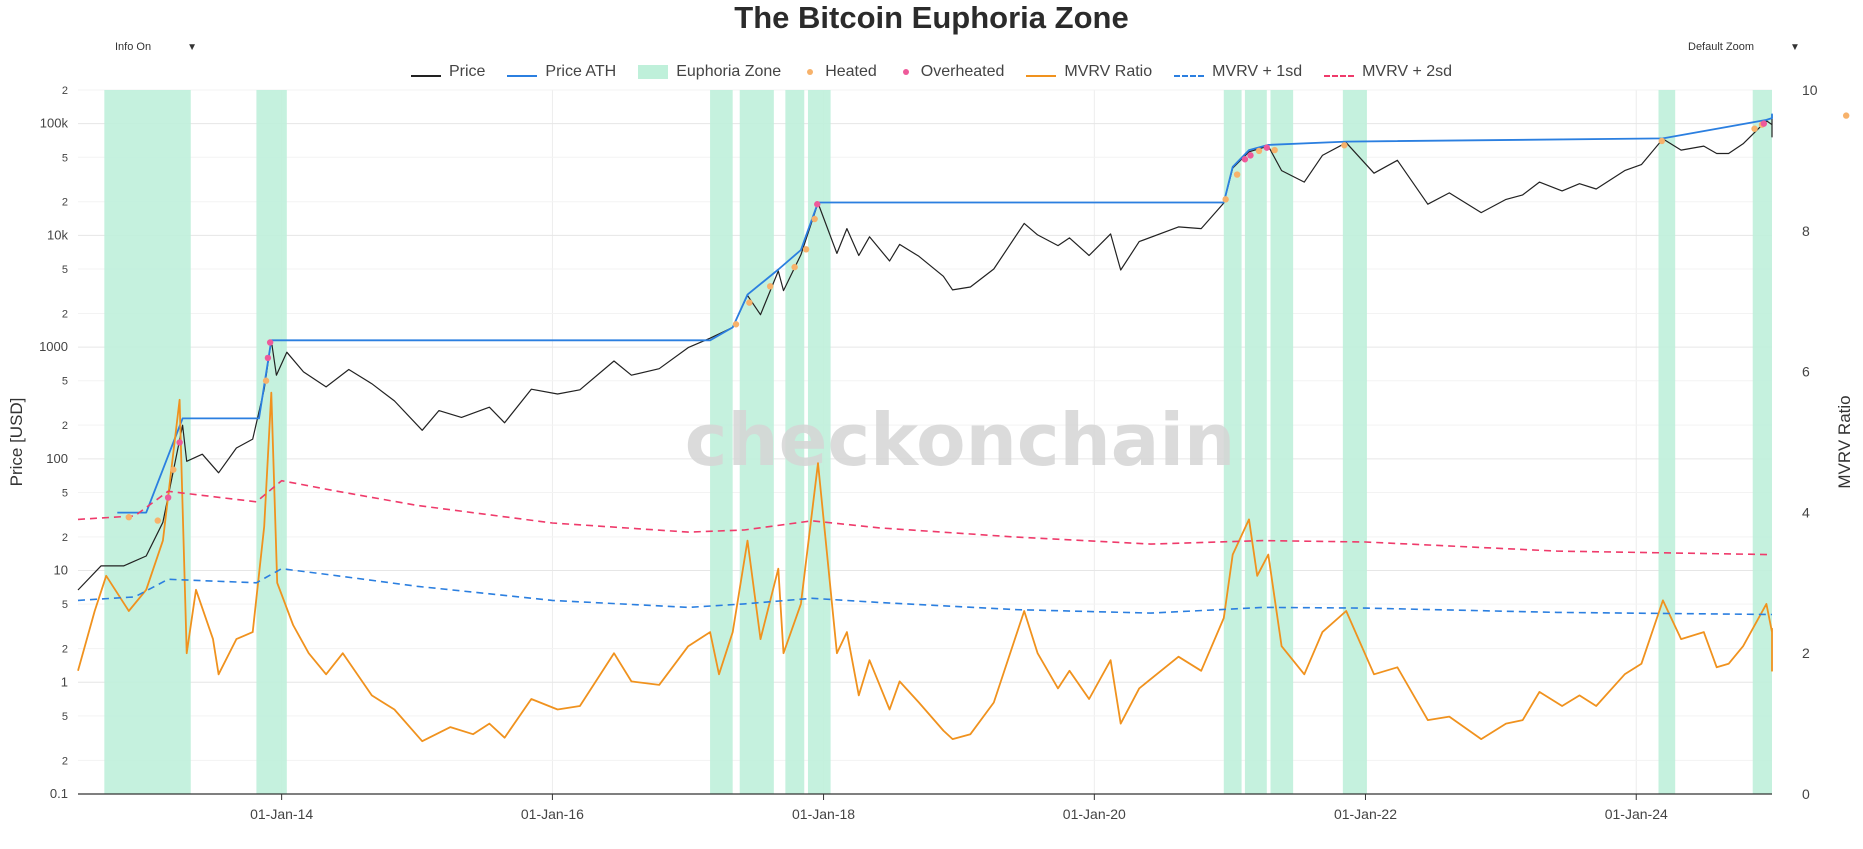 Image resolution: width=1863 pixels, height=849 pixels. I want to click on info-dropdown-label: Info On, so click(133, 47).